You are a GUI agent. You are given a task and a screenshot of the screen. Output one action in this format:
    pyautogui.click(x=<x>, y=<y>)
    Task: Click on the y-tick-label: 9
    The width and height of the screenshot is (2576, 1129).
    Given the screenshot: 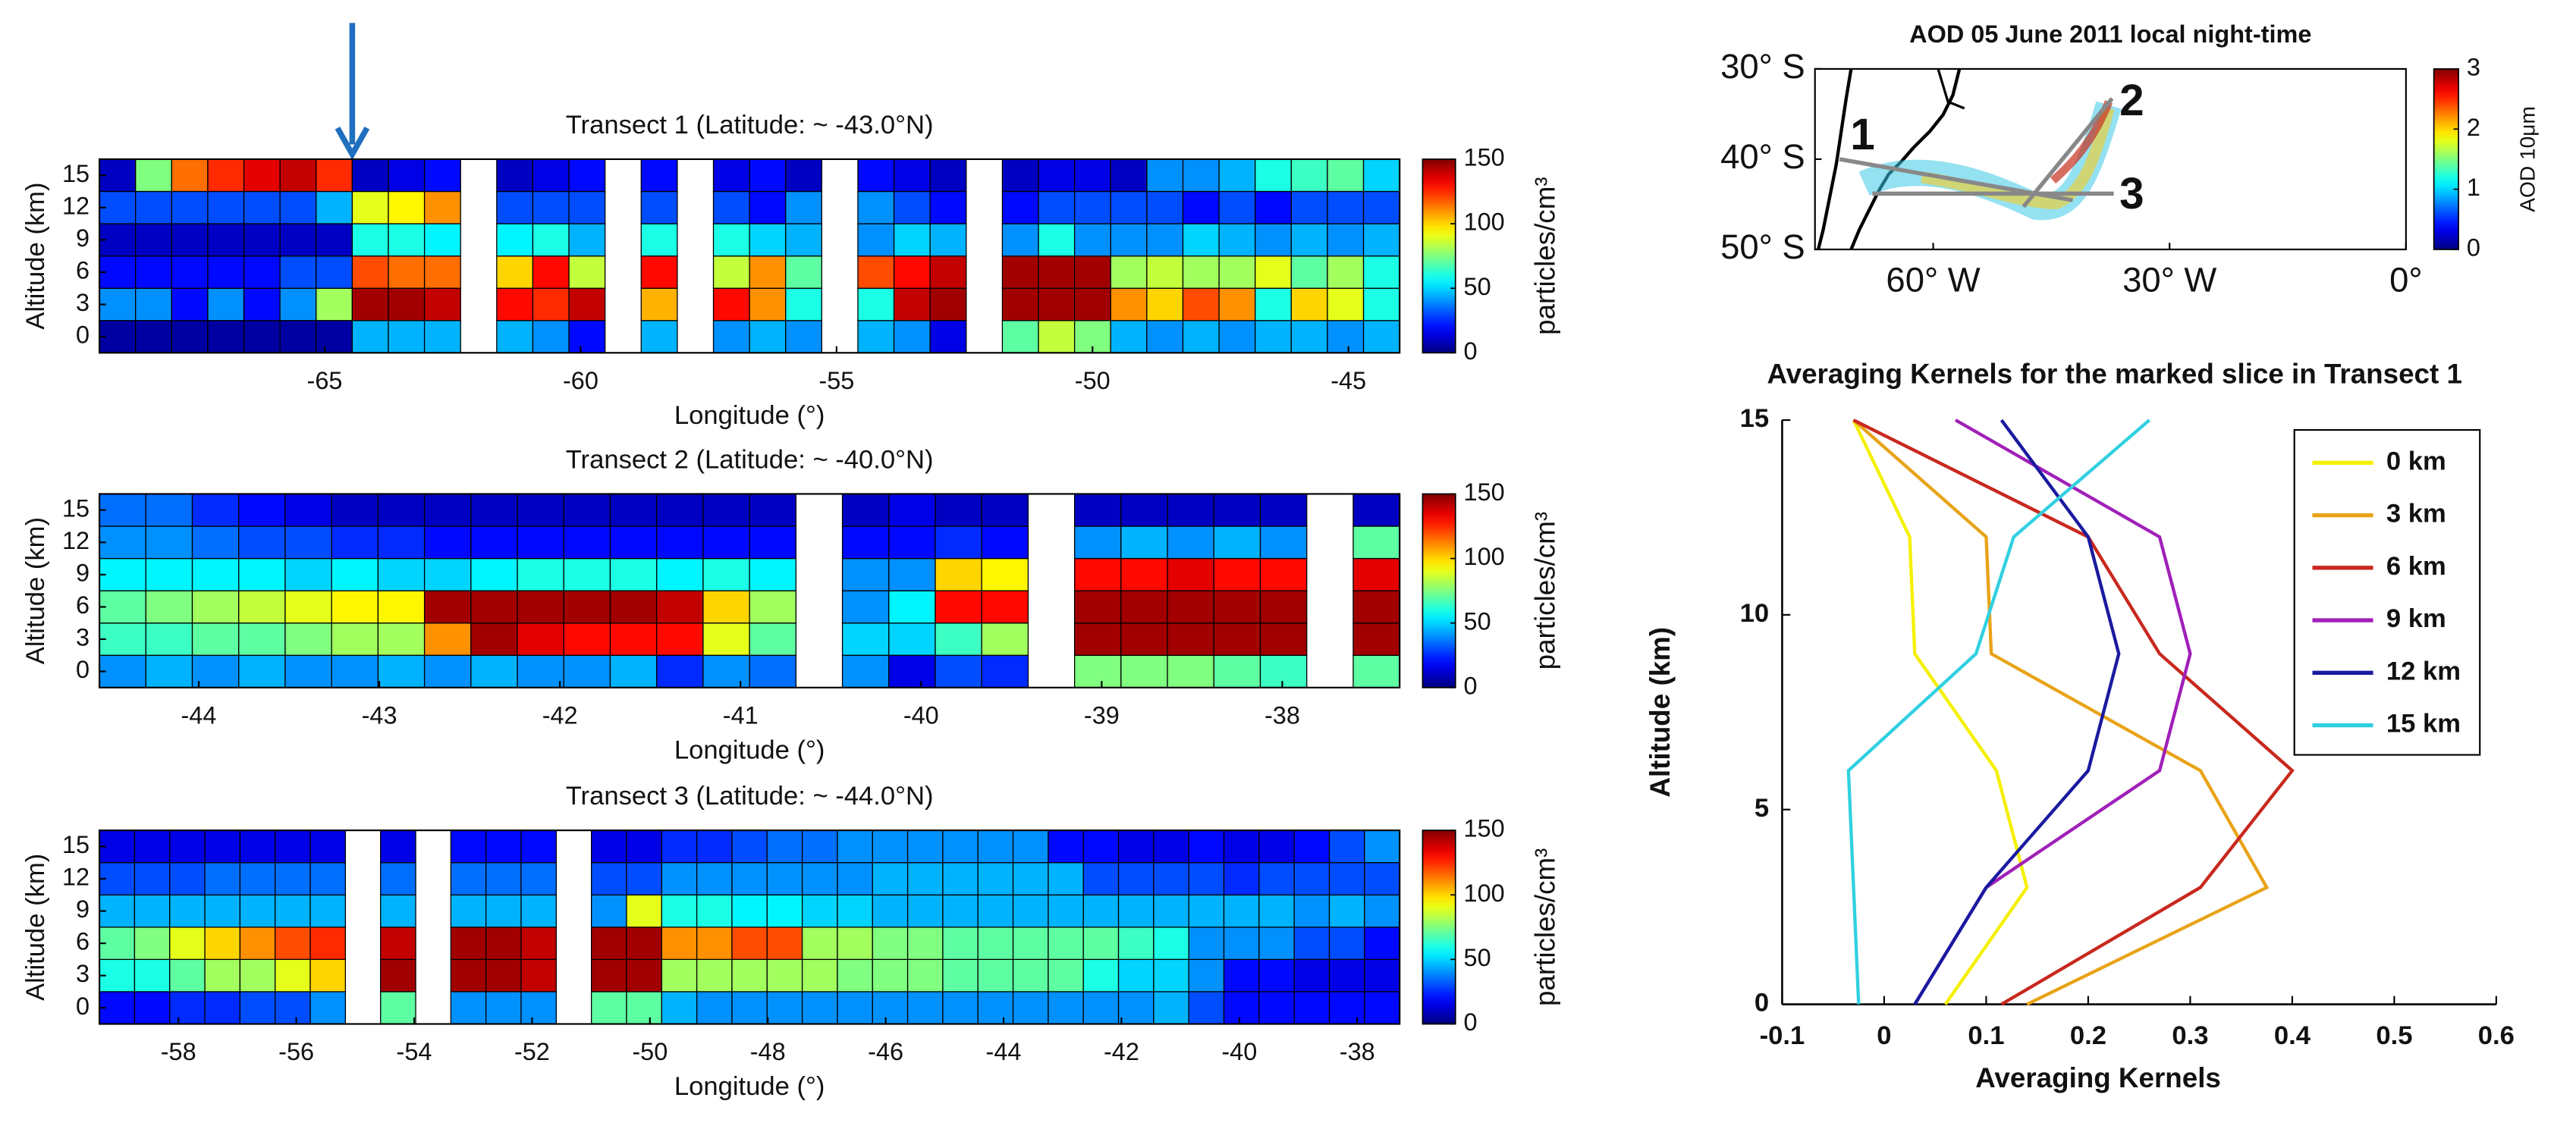 What is the action you would take?
    pyautogui.click(x=83, y=572)
    